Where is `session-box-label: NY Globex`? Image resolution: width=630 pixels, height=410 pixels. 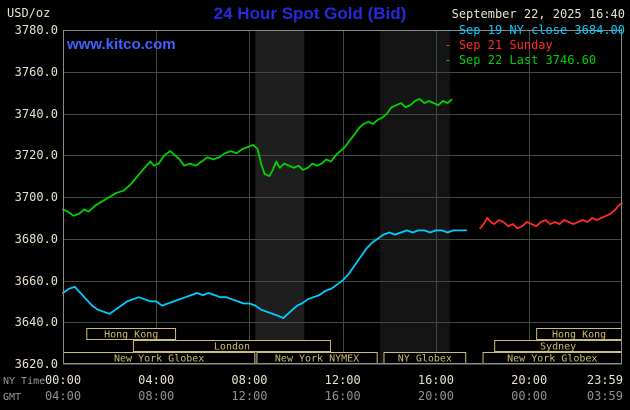
session-box-label: NY Globex is located at coordinates (425, 359).